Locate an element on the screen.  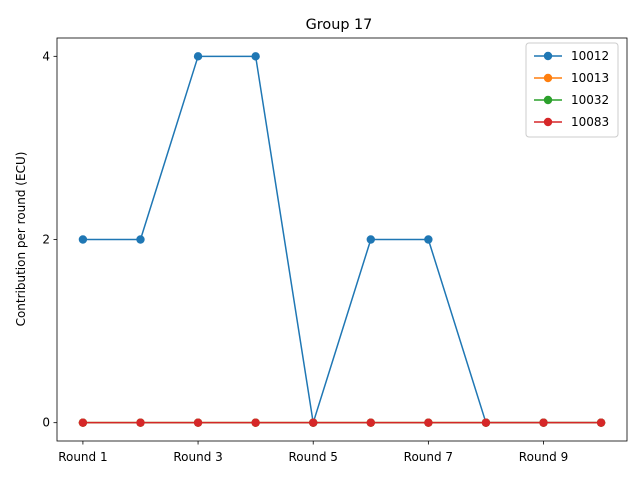
legend-label: 10013 is located at coordinates (590, 78).